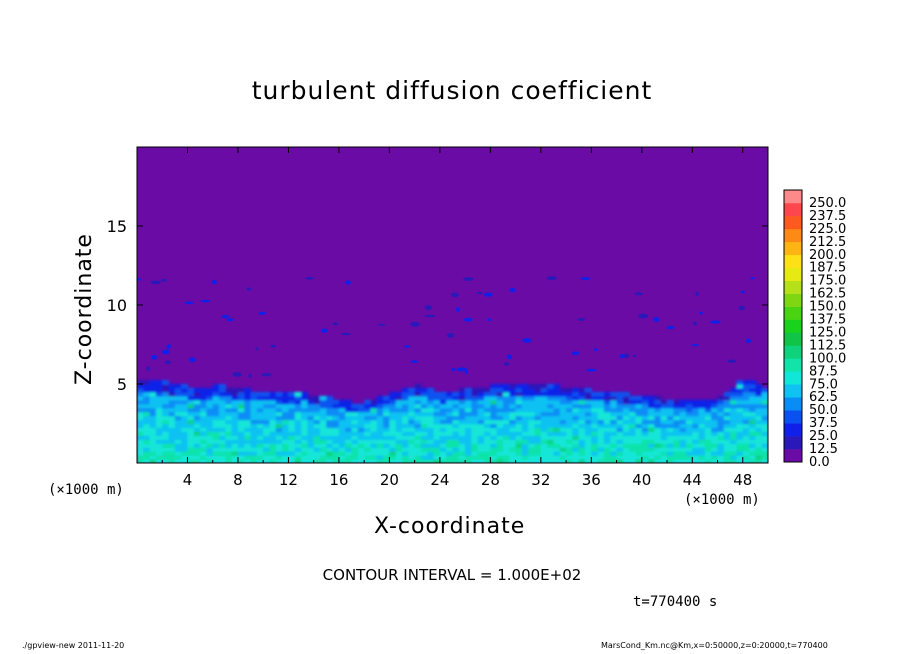 Image resolution: width=904 pixels, height=654 pixels. What do you see at coordinates (827, 255) in the screenshot?
I see `colorbar-label: 200.0` at bounding box center [827, 255].